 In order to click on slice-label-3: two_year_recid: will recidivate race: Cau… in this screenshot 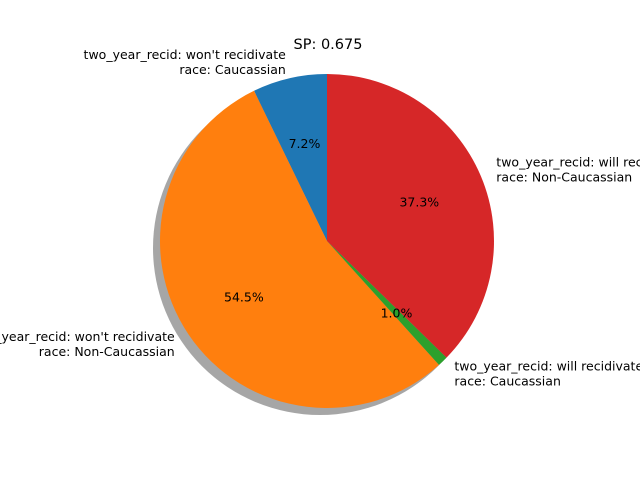, I will do `click(547, 373)`.